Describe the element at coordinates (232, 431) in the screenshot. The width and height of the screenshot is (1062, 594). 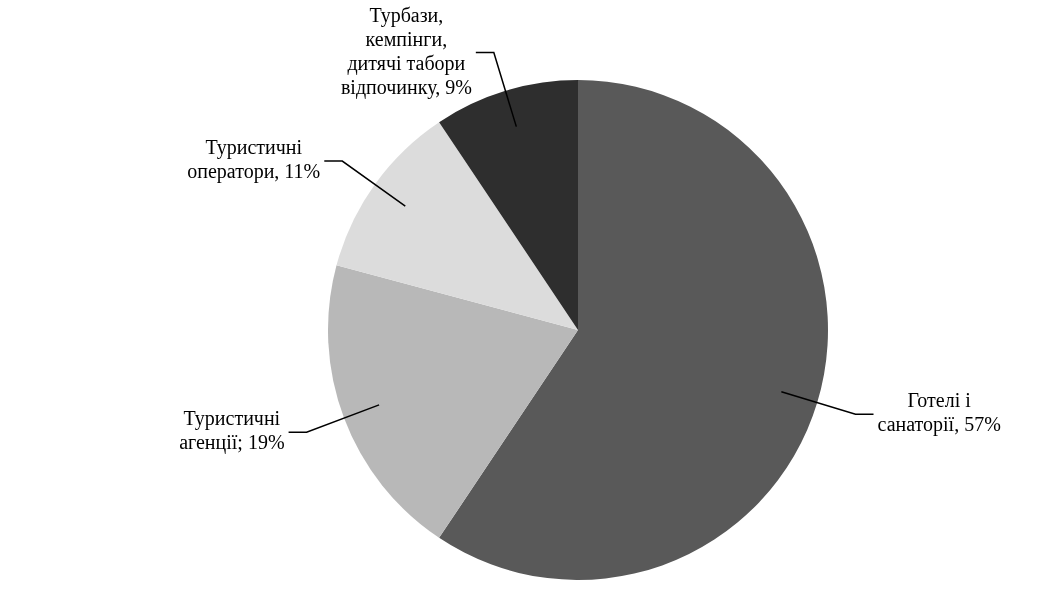
I see `slice-label: Туристичні агенції; 19%` at that location.